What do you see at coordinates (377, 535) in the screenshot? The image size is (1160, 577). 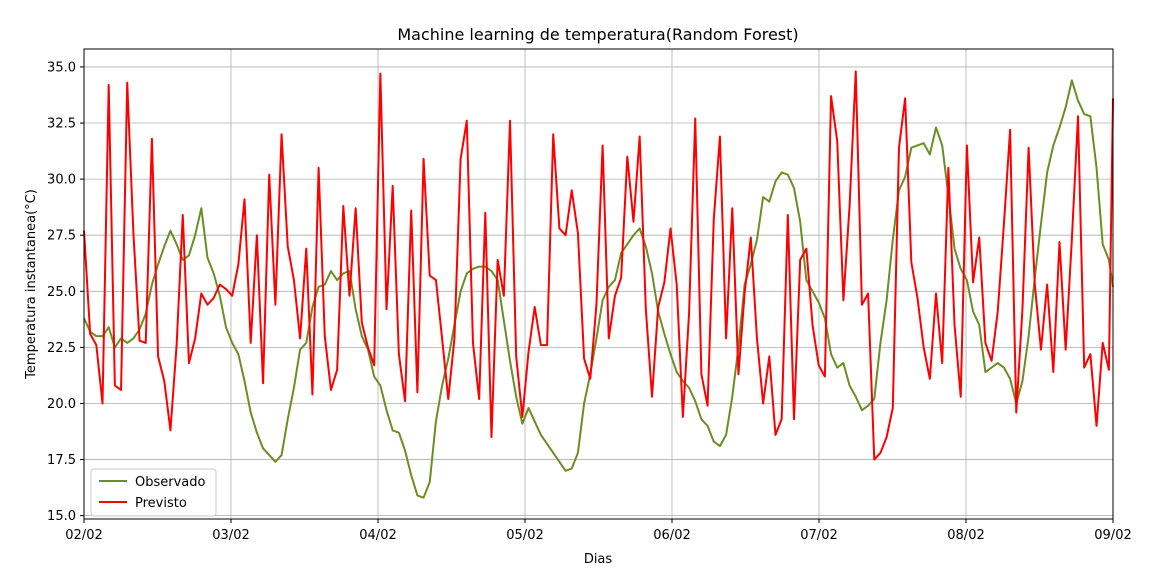 I see `x-tick-label: 04/02` at bounding box center [377, 535].